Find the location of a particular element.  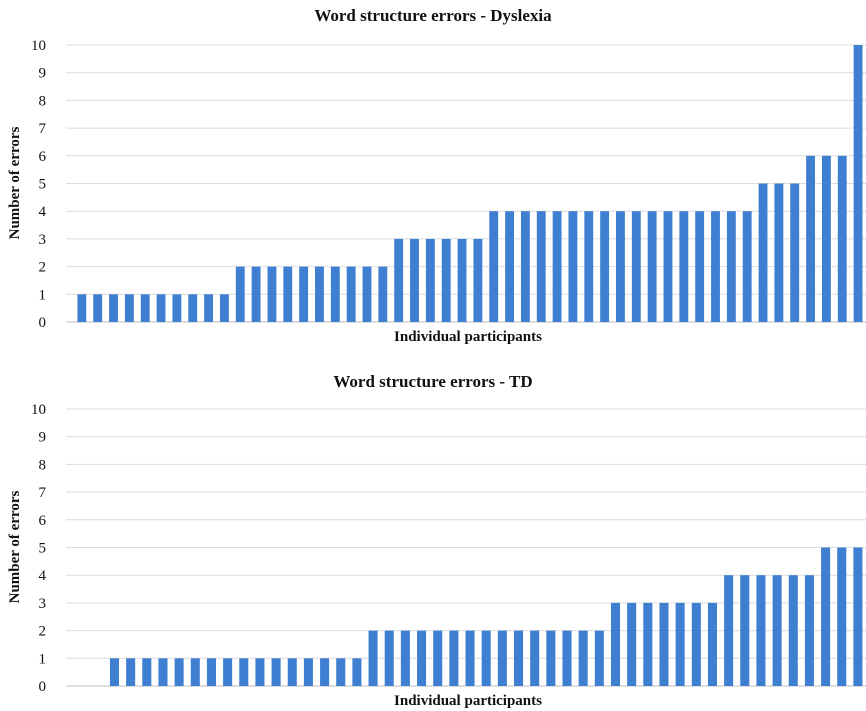

chart-title: Word structure errors - TD is located at coordinates (433, 381).